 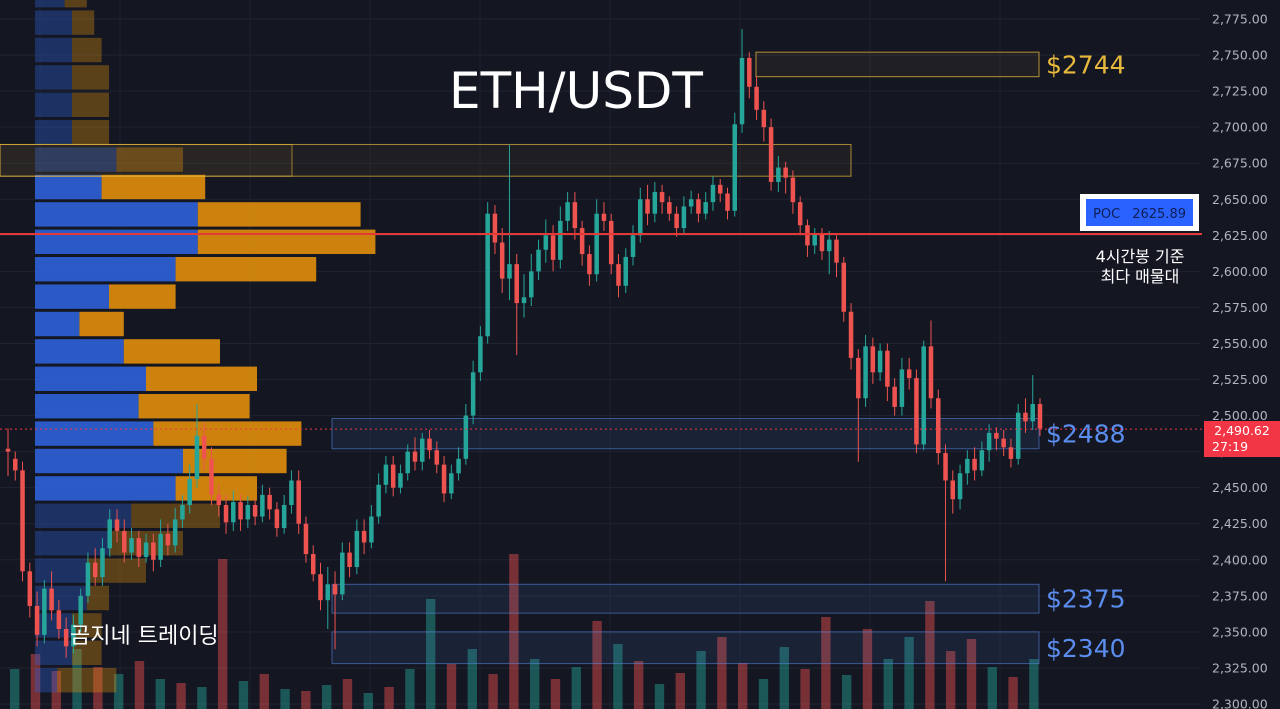 What do you see at coordinates (1242, 439) in the screenshot?
I see `current-price-label: 2,490.62 27:19` at bounding box center [1242, 439].